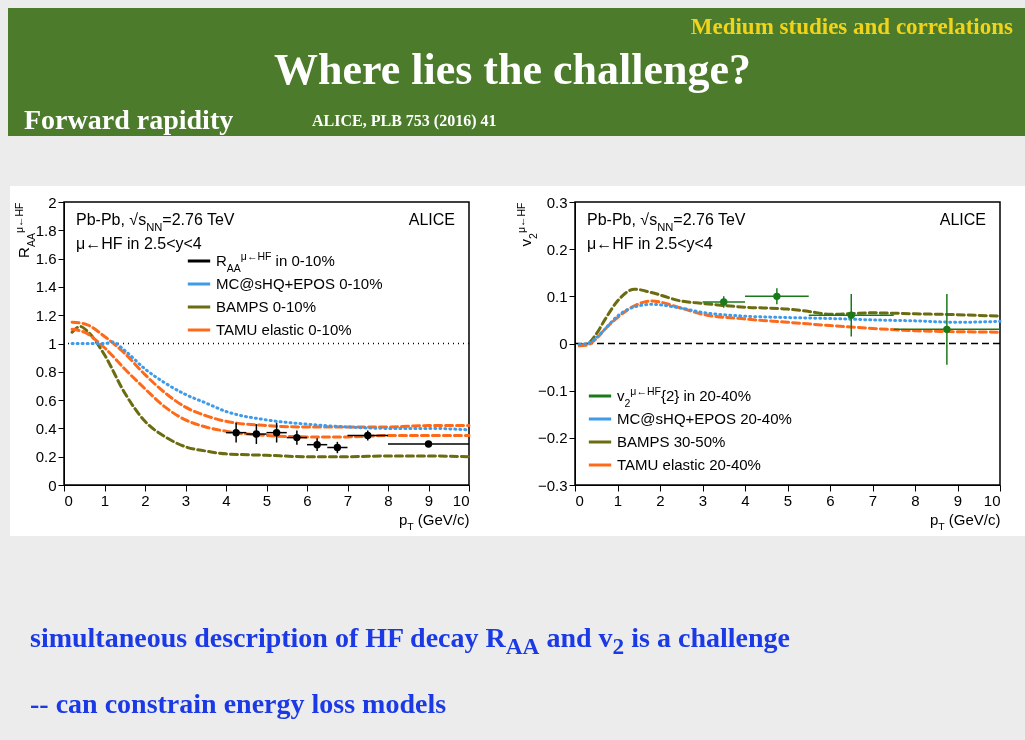 The width and height of the screenshot is (1025, 740). Describe the element at coordinates (557, 202) in the screenshot. I see `y-tick-label: 0.3` at that location.